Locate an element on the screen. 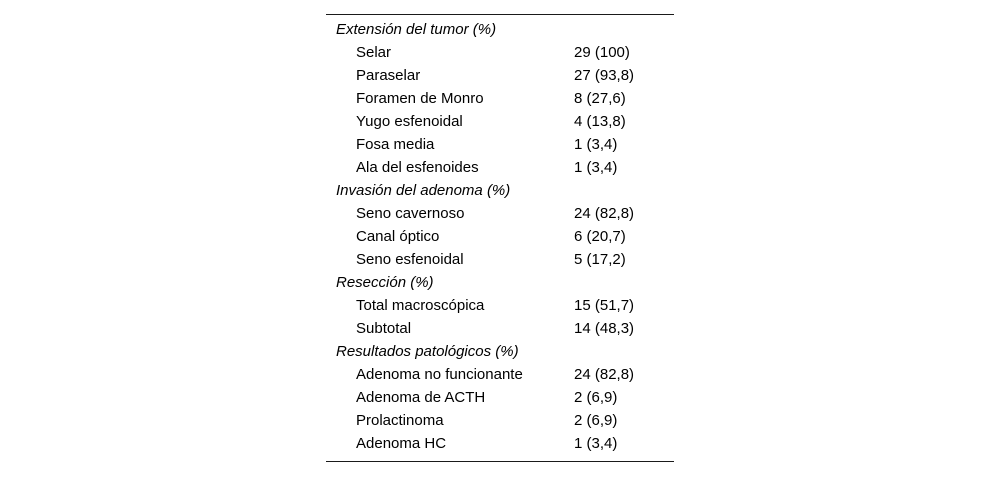  table-row: Selar 29 (100) is located at coordinates (500, 52).